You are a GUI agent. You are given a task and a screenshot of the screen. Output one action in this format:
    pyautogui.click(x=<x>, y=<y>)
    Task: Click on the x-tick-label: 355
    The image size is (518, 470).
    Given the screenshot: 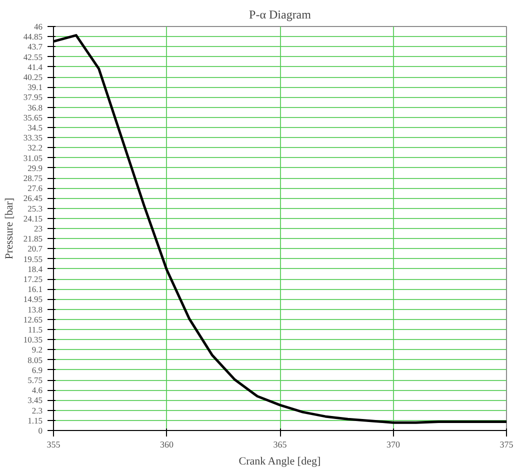 What is the action you would take?
    pyautogui.click(x=53, y=445)
    